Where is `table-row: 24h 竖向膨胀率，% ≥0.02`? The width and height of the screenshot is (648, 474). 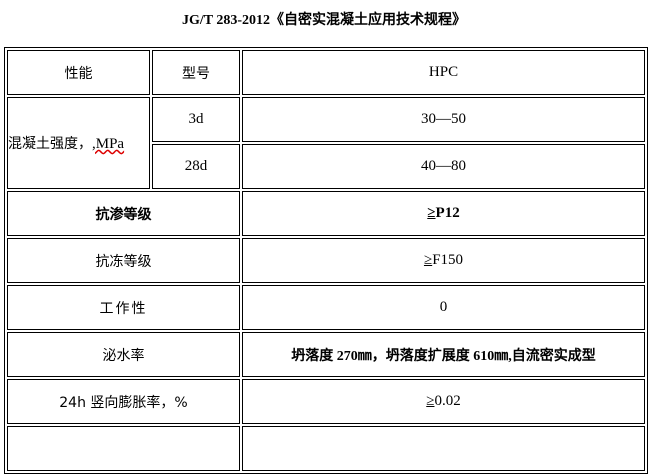 table-row: 24h 竖向膨胀率，% ≥0.02 is located at coordinates (326, 401).